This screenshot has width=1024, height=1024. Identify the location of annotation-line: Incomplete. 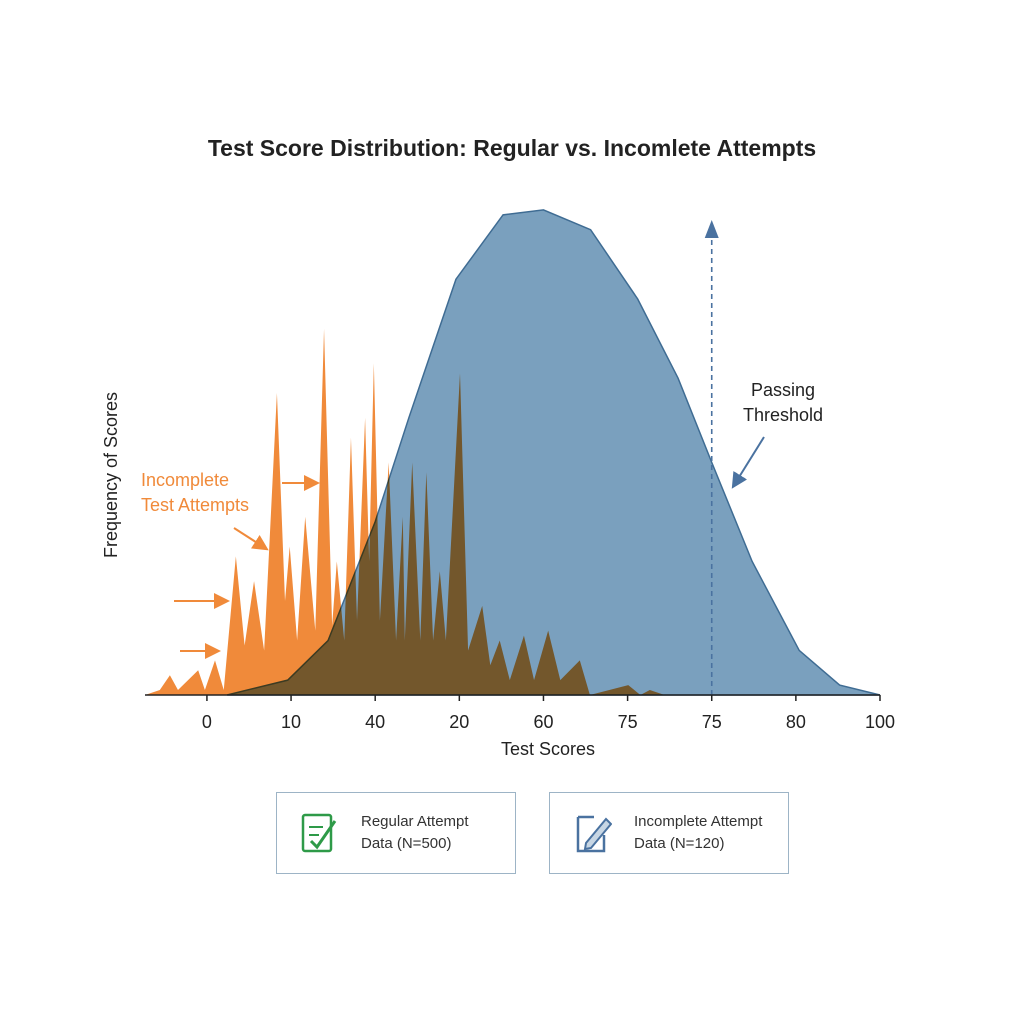
(185, 480).